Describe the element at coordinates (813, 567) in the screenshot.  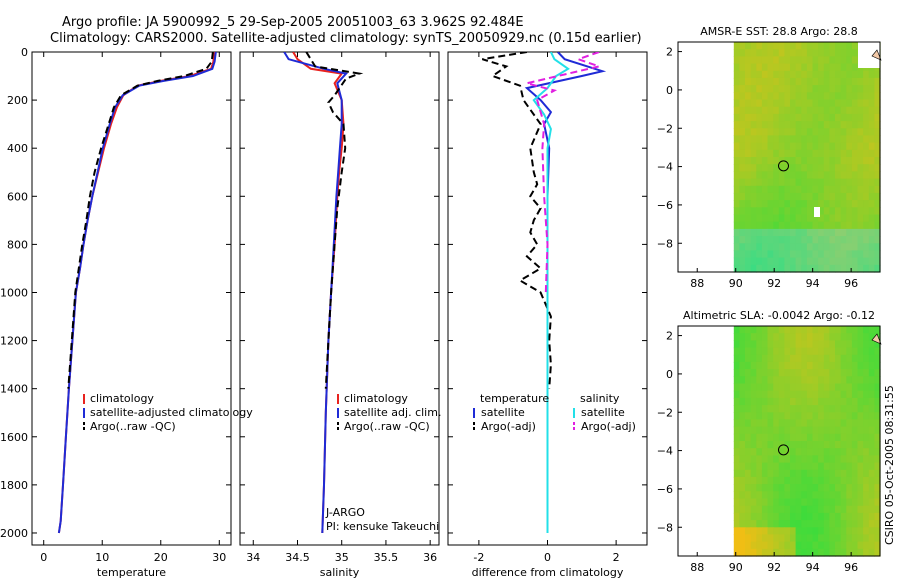
I see `map-x-tick-label: 94` at that location.